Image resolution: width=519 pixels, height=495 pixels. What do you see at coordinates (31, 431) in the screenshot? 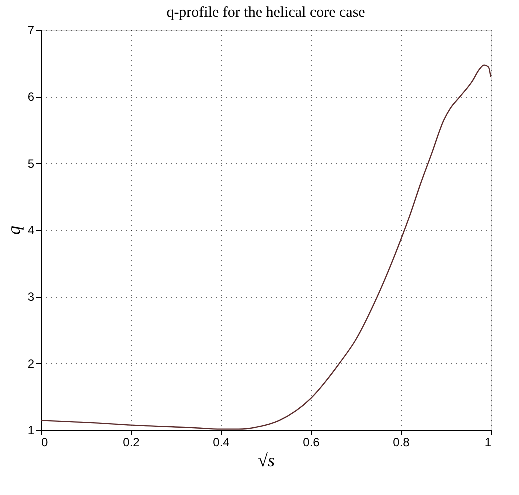
I see `y-tick-label: 1` at bounding box center [31, 431].